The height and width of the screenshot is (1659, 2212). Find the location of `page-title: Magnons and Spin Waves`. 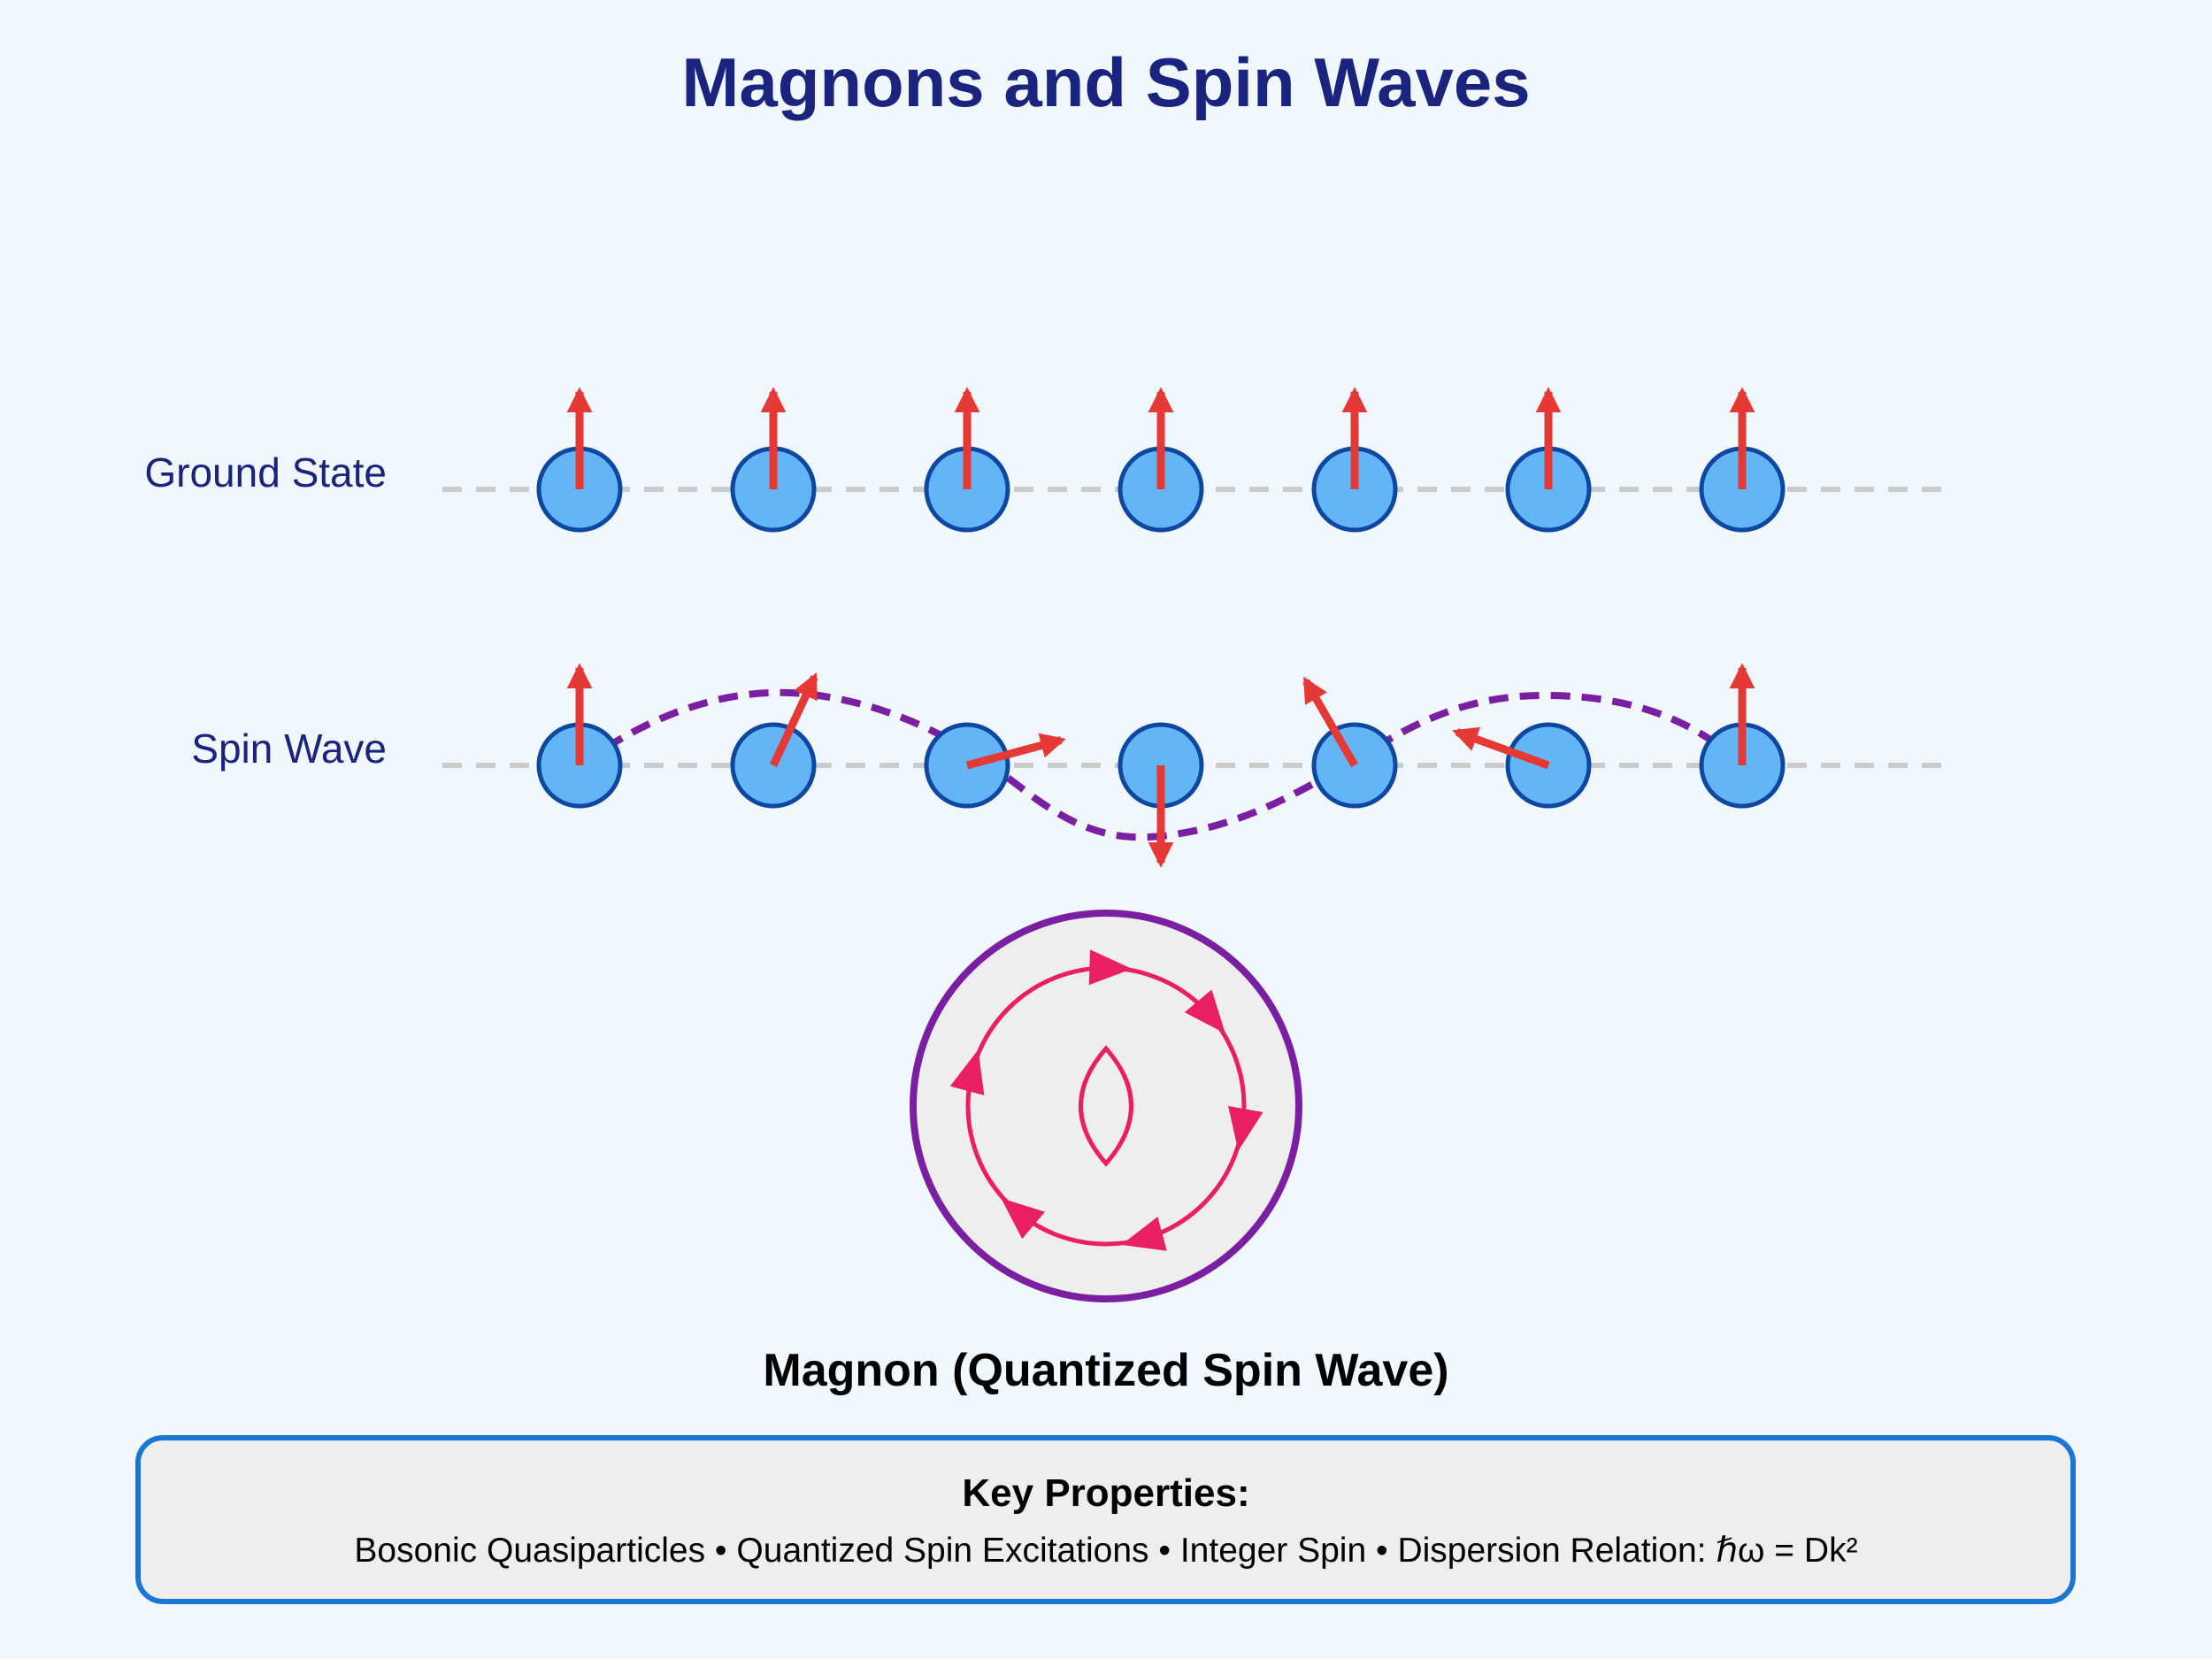

page-title: Magnons and Spin Waves is located at coordinates (1106, 82).